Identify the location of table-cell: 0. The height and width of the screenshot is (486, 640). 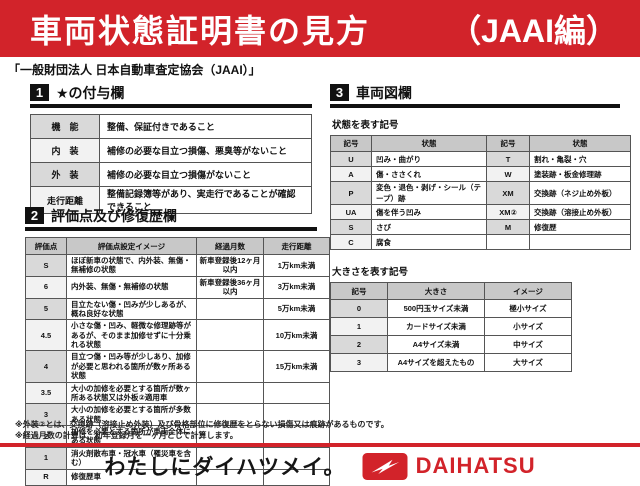
(359, 308).